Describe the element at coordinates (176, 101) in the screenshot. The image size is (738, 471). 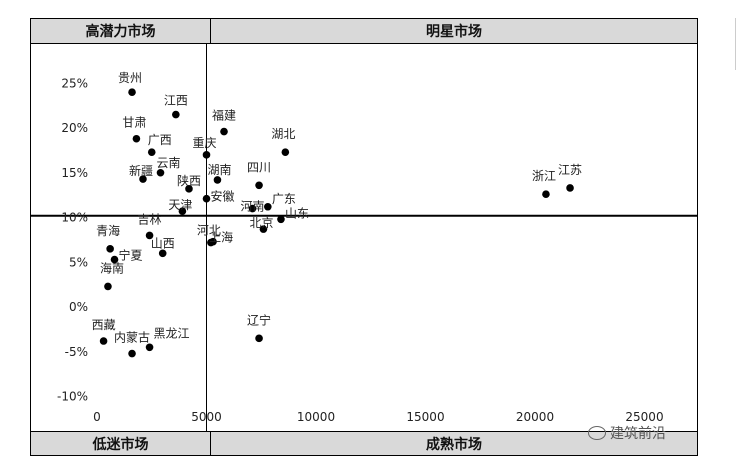
I see `point-label: 江西` at that location.